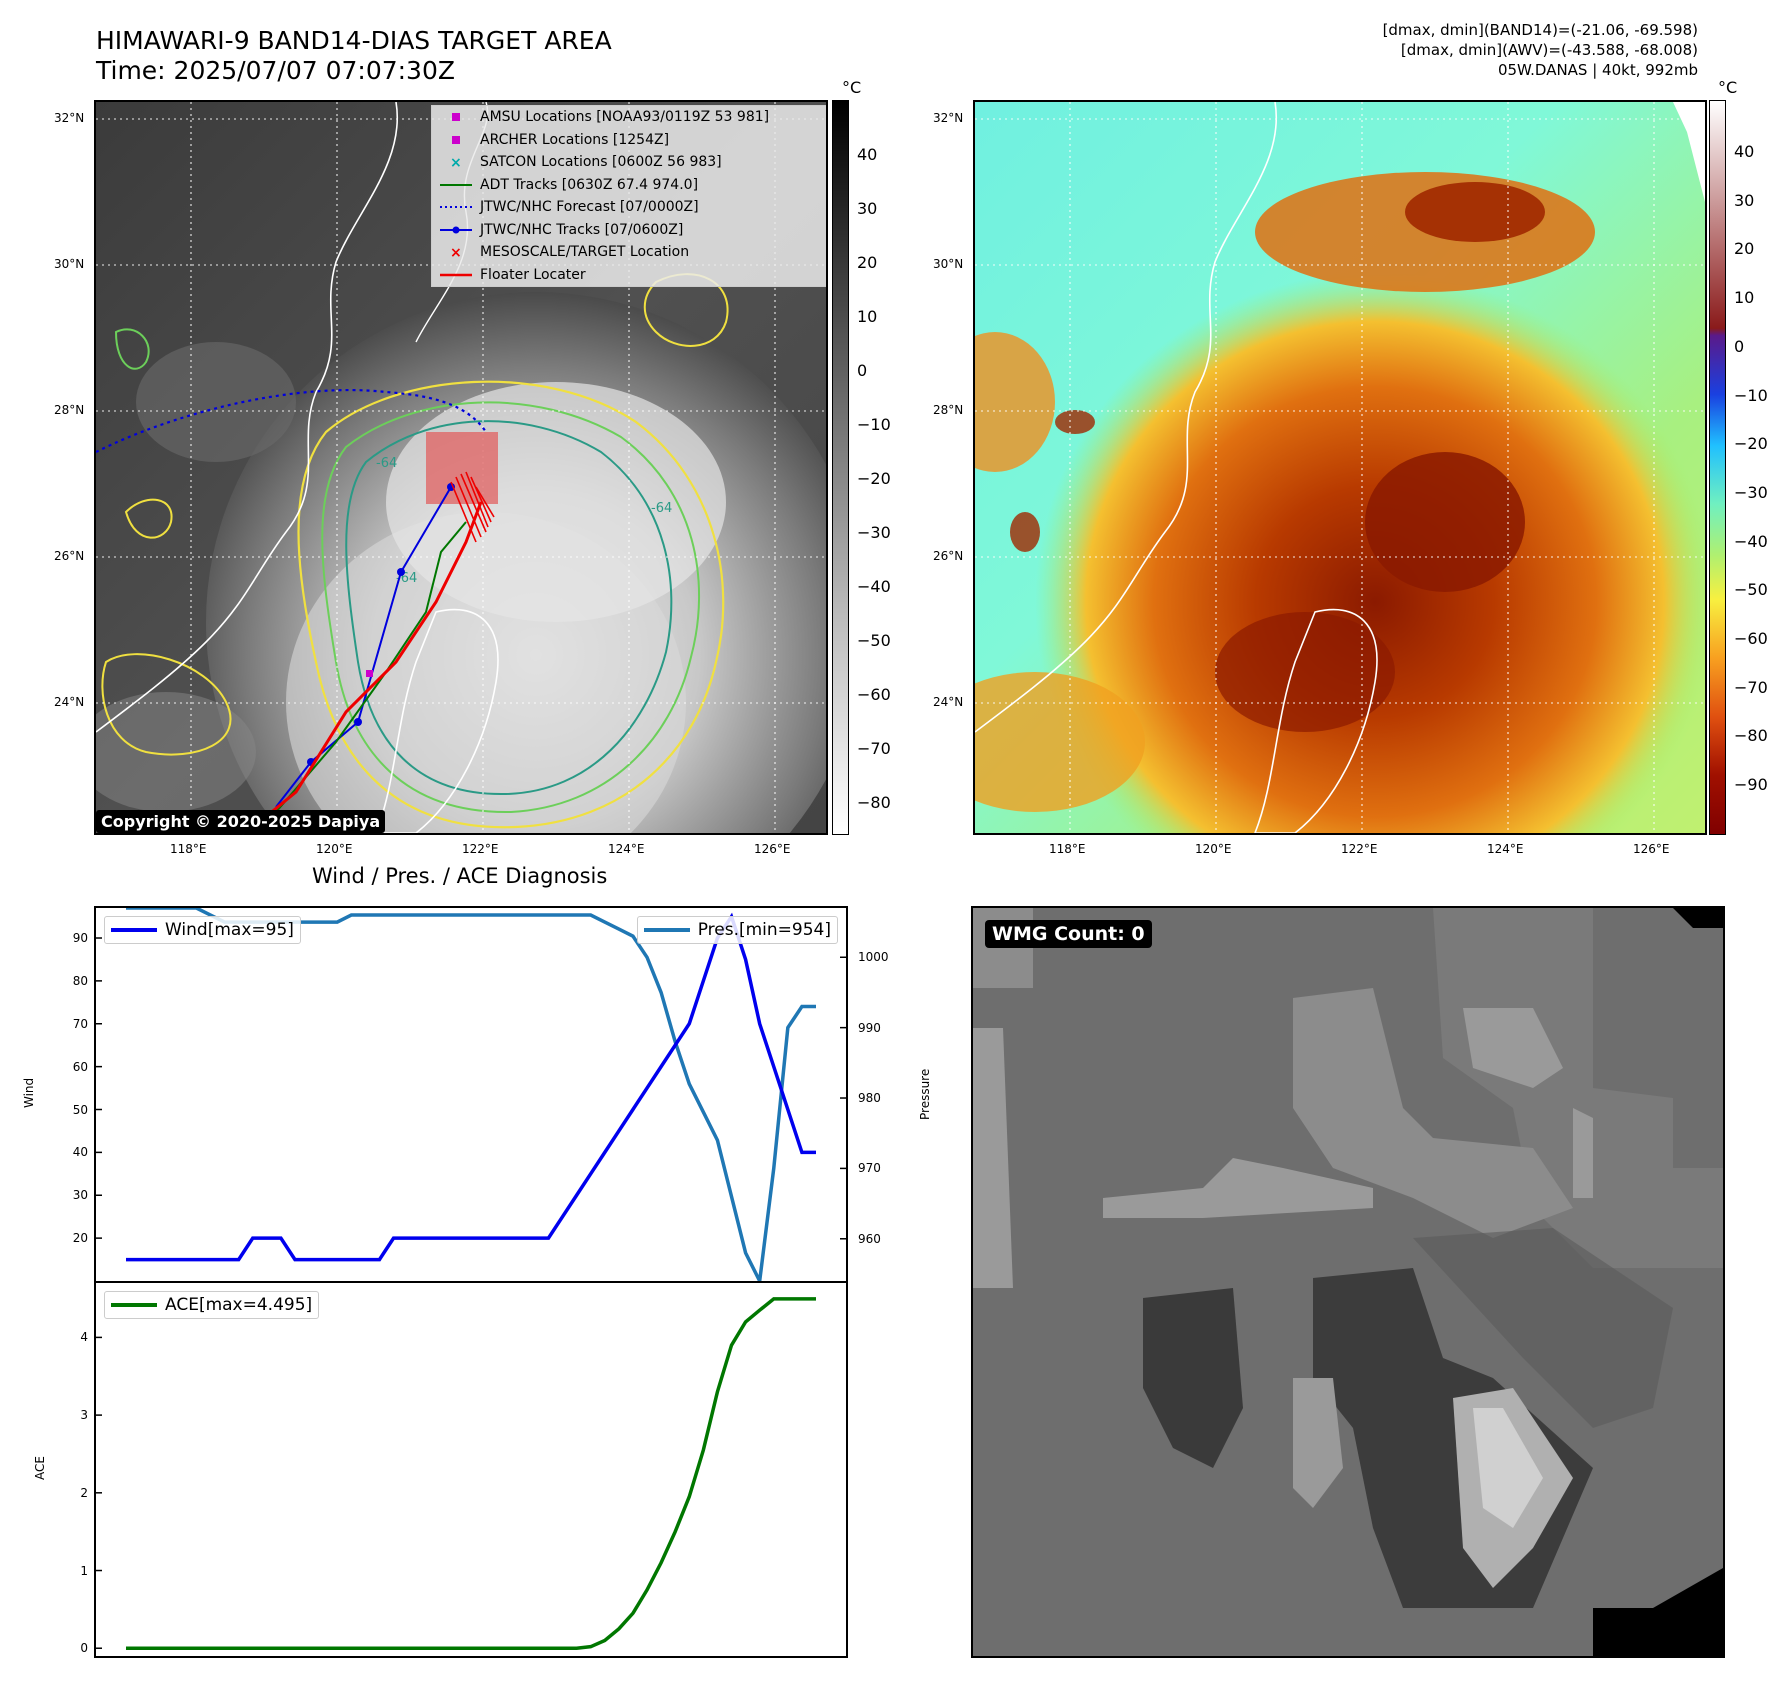  I want to click on colorbar-left, so click(840, 467).